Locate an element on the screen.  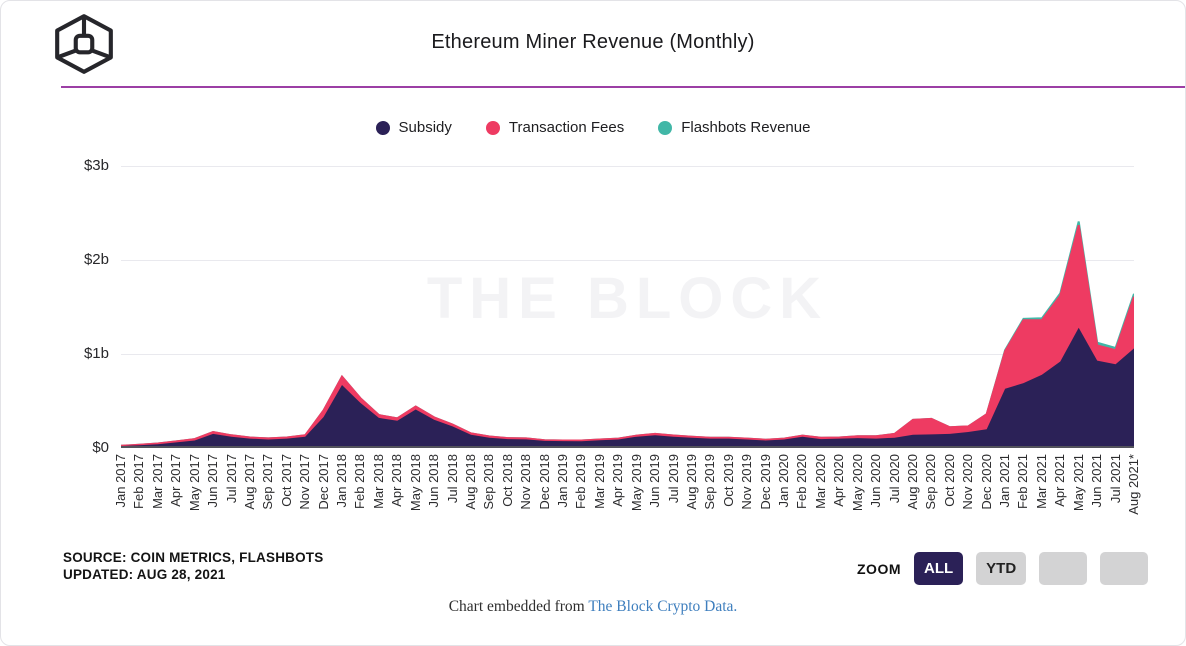
x-tick-label: Feb 2021 is located at coordinates (1023, 481).